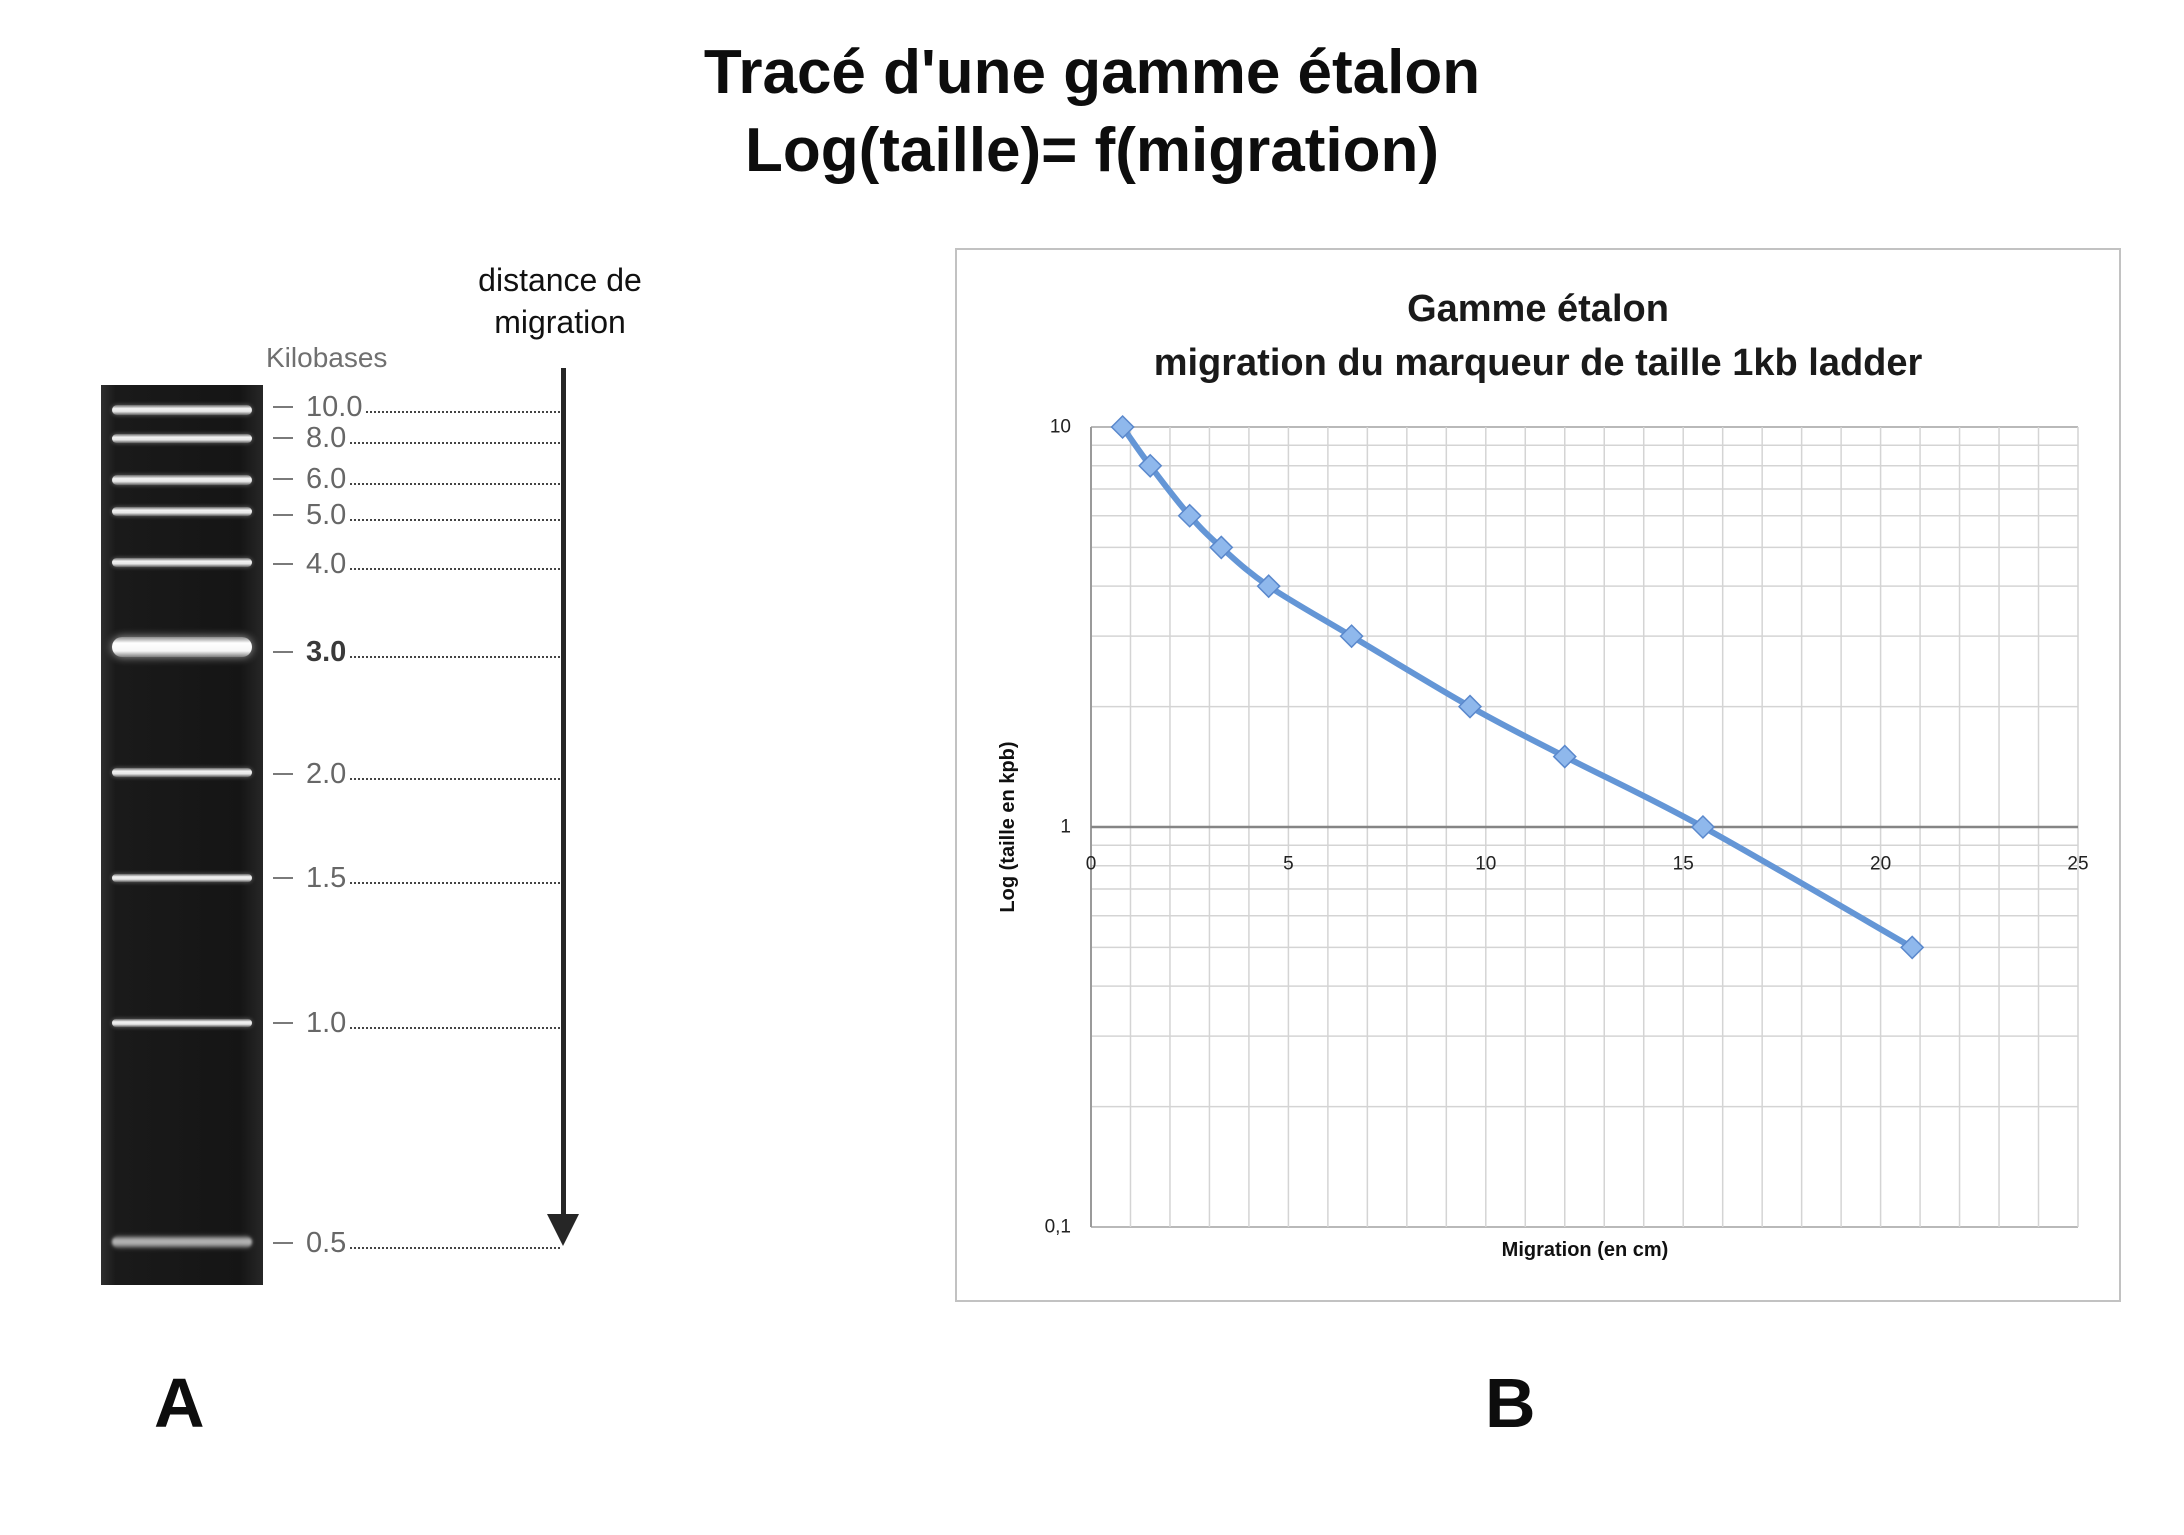 This screenshot has height=1535, width=2184. I want to click on kilobases-unit-label: Kilobases, so click(327, 357).